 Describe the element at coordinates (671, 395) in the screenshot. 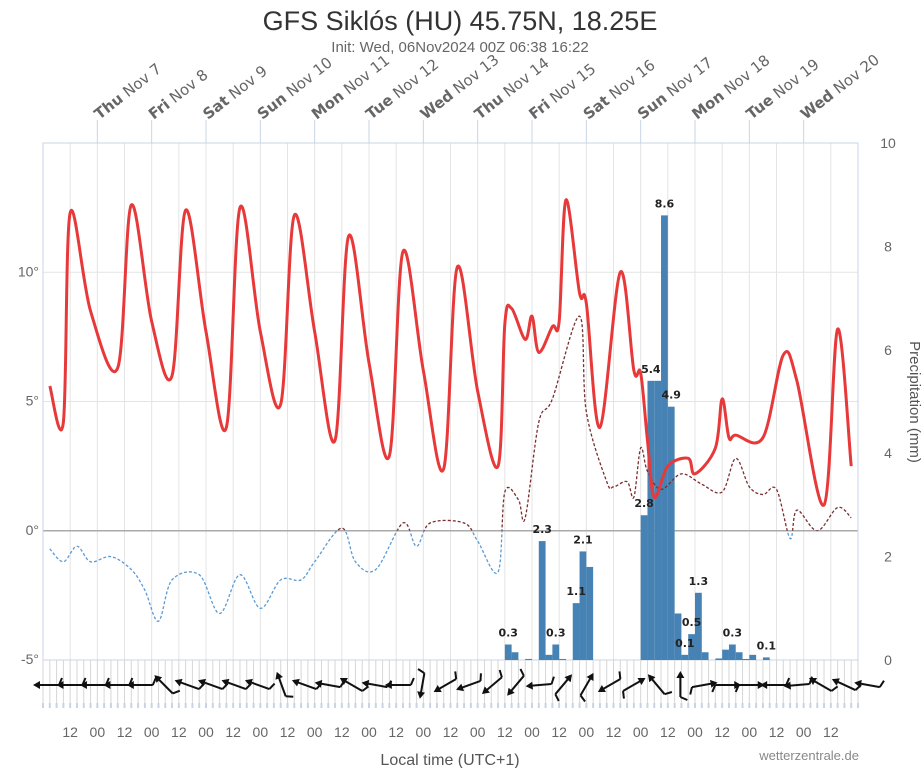

I see `precipitation-data-label: 4.9` at that location.